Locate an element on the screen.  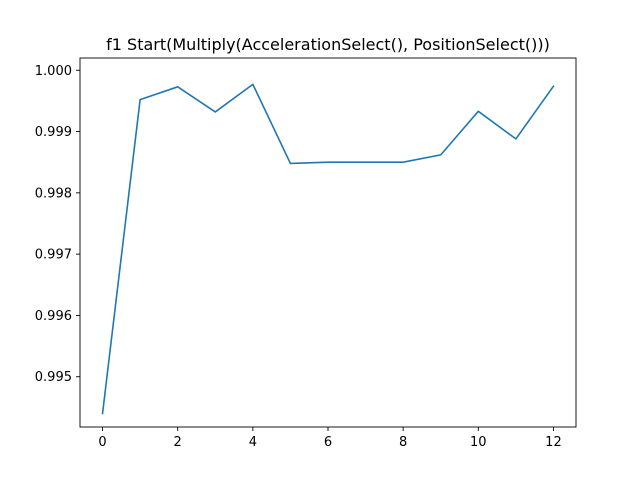
x-tick-label: 6 is located at coordinates (328, 442).